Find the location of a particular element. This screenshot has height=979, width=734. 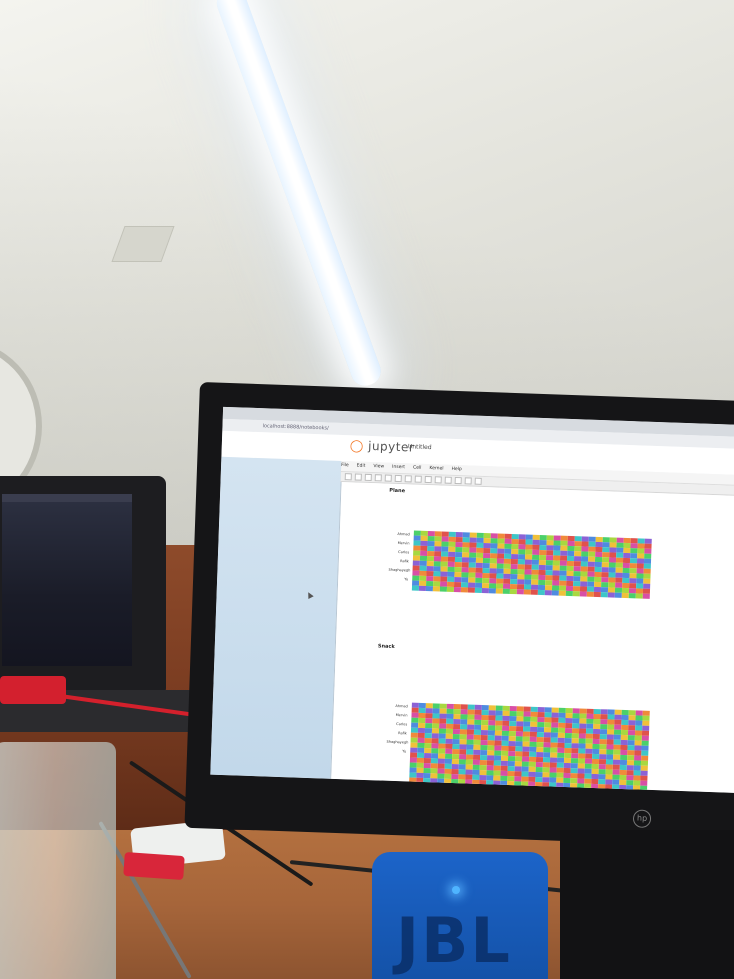

jbl-logo: JBL is located at coordinates (454, 940).